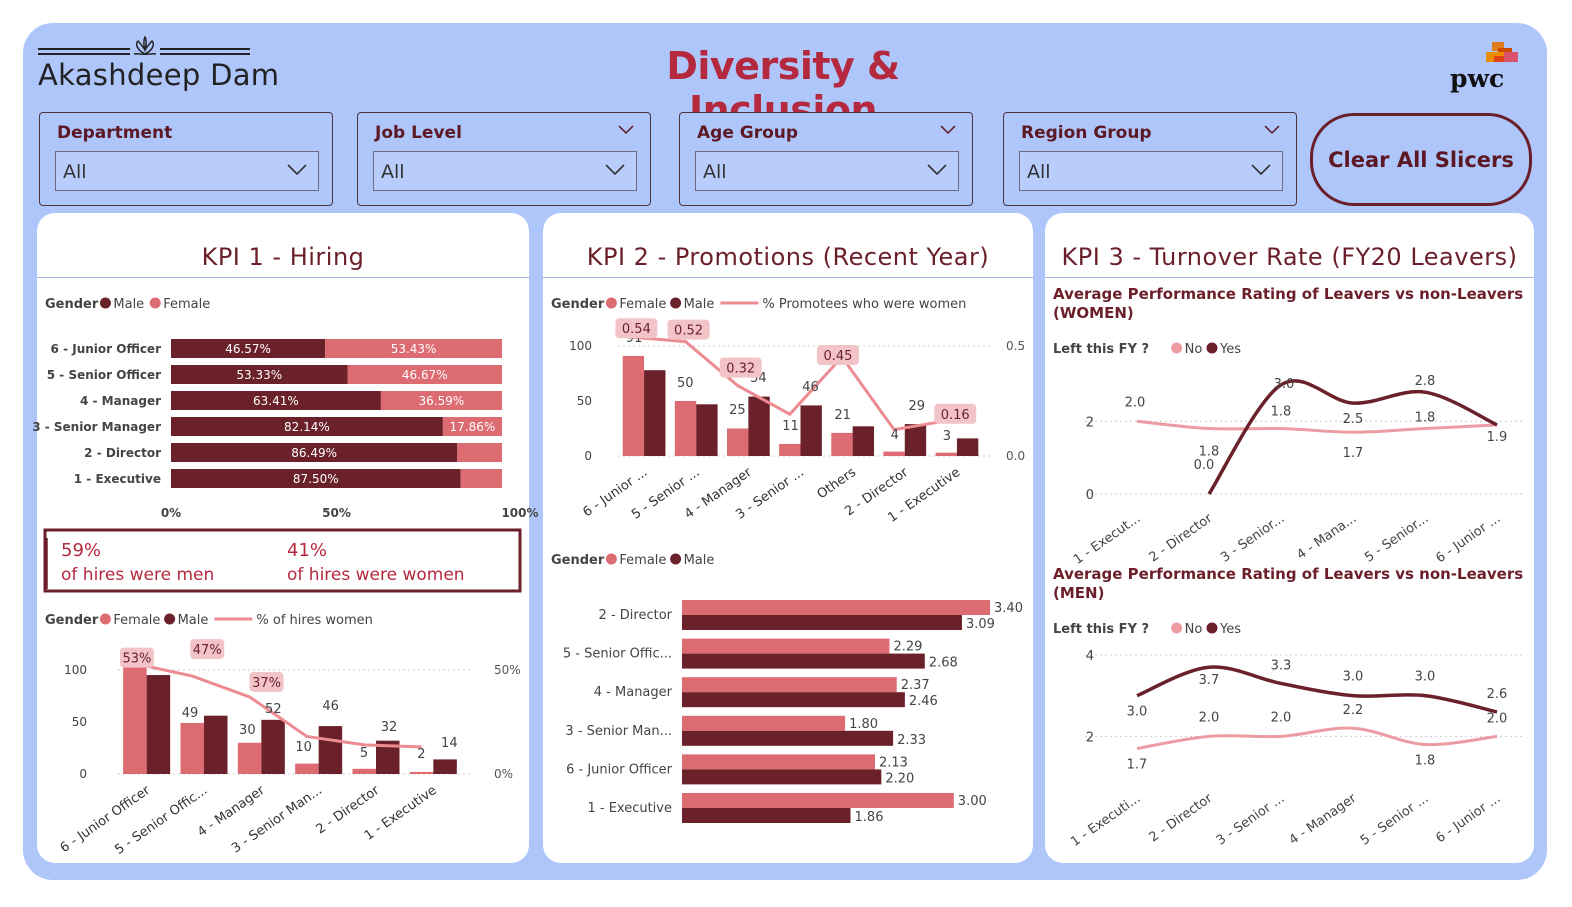 This screenshot has height=907, width=1572. I want to click on slicer-job-level: Job Level All, so click(504, 159).